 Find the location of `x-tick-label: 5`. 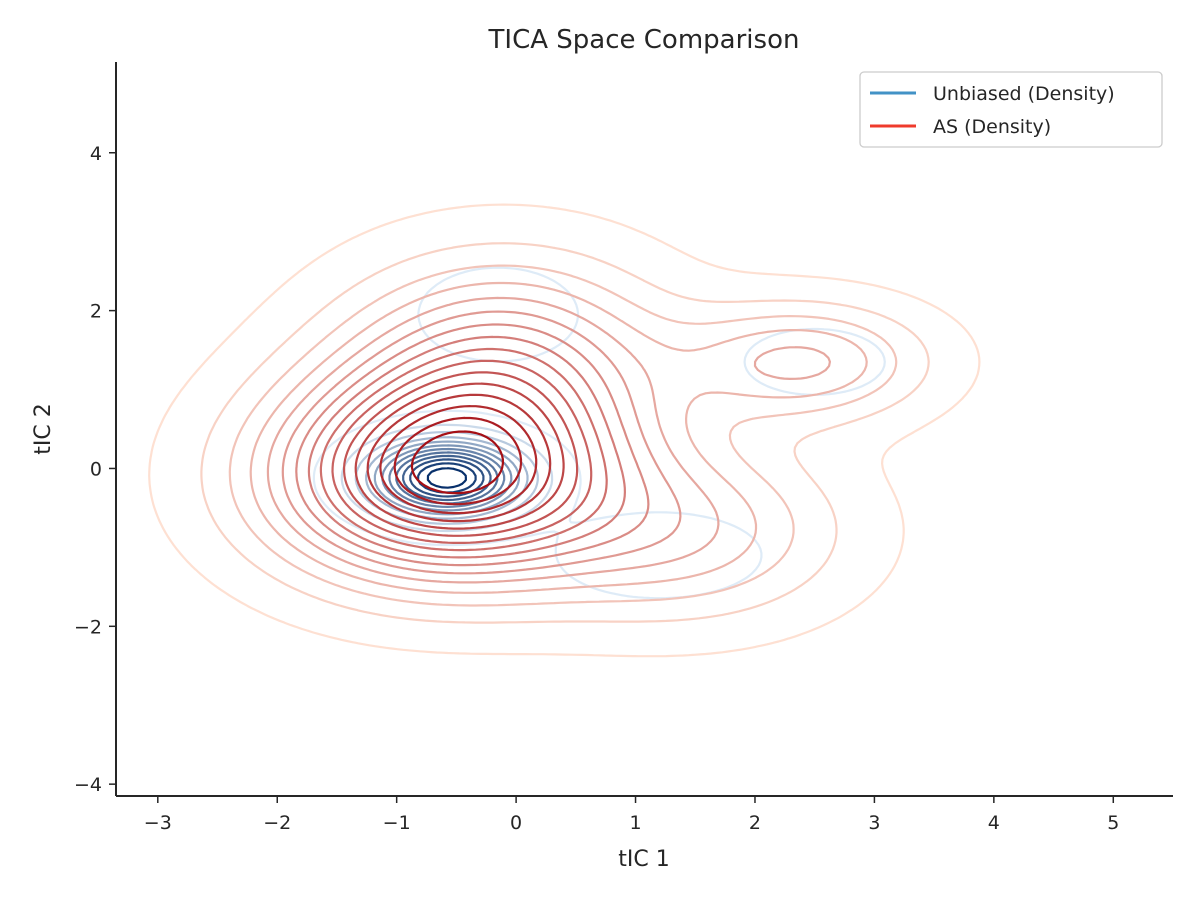

x-tick-label: 5 is located at coordinates (1113, 823).